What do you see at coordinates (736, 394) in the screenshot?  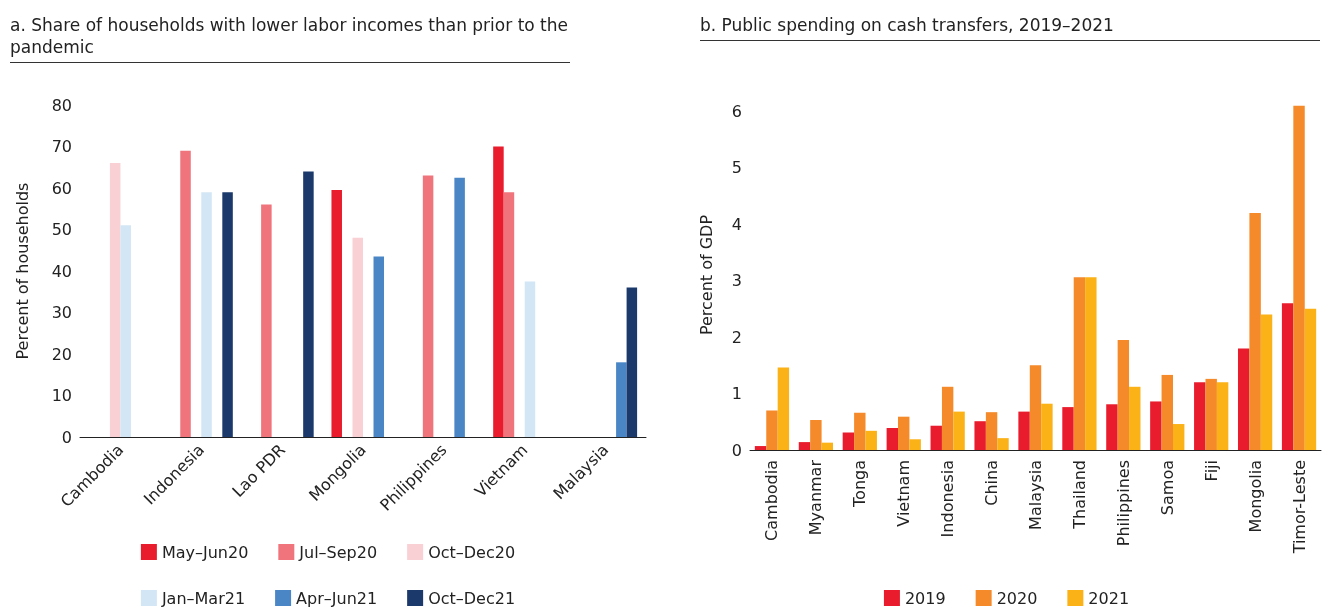 I see `y-tick-label: 1` at bounding box center [736, 394].